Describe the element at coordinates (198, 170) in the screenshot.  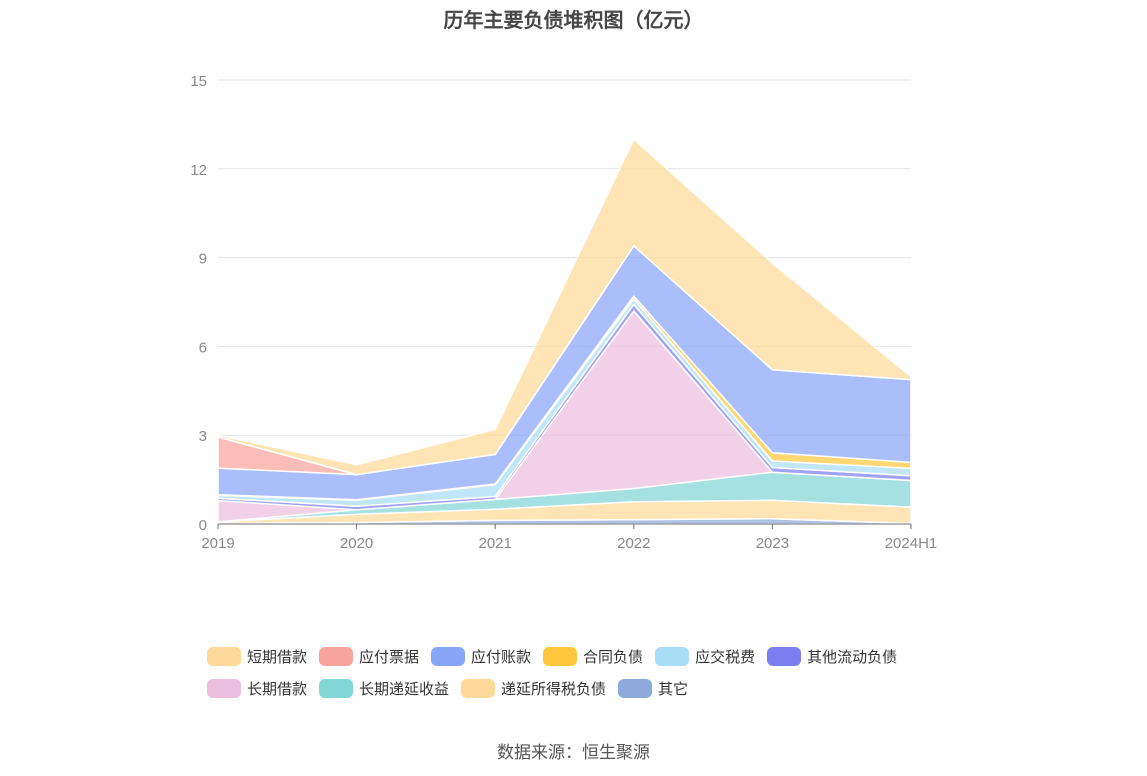
I see `y-tick-label: 12` at that location.